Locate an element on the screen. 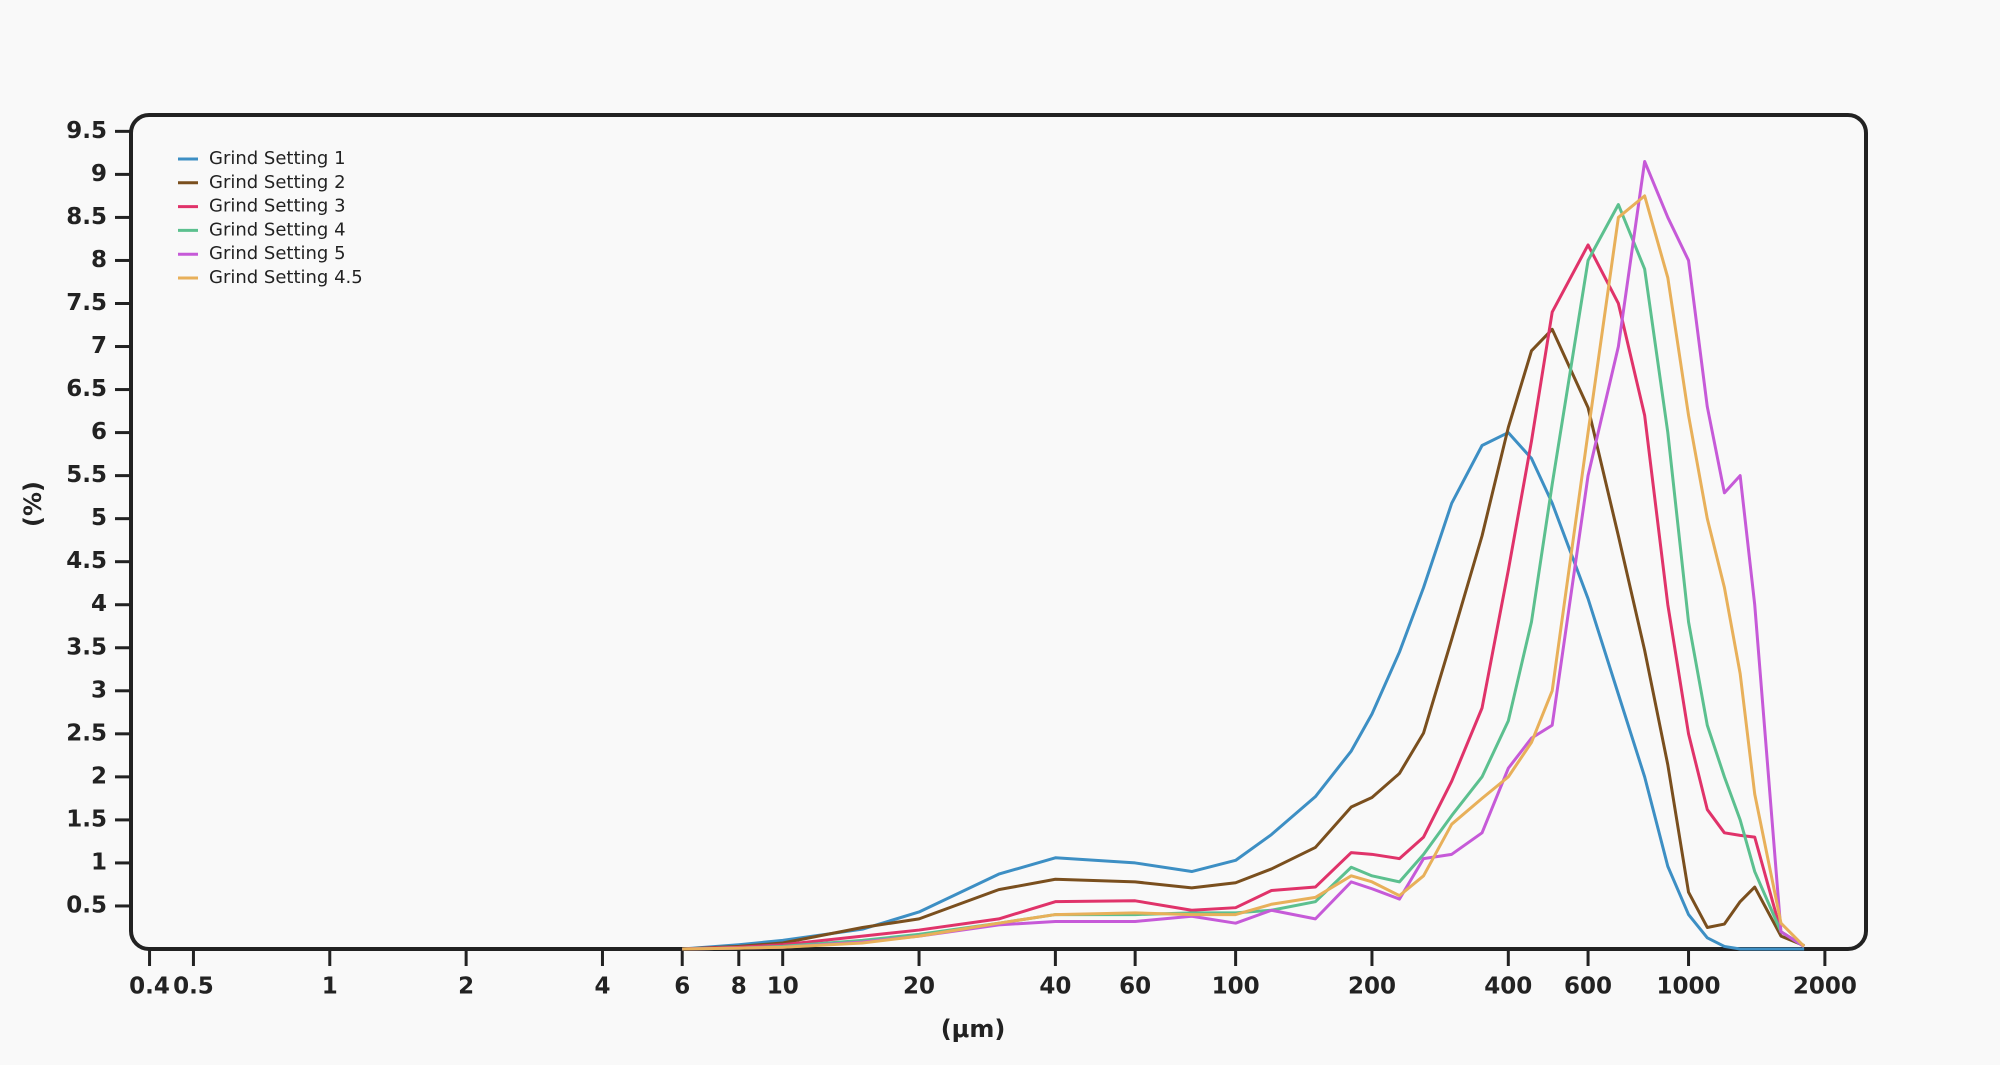  x-tick-label: 2000 is located at coordinates (1825, 987).